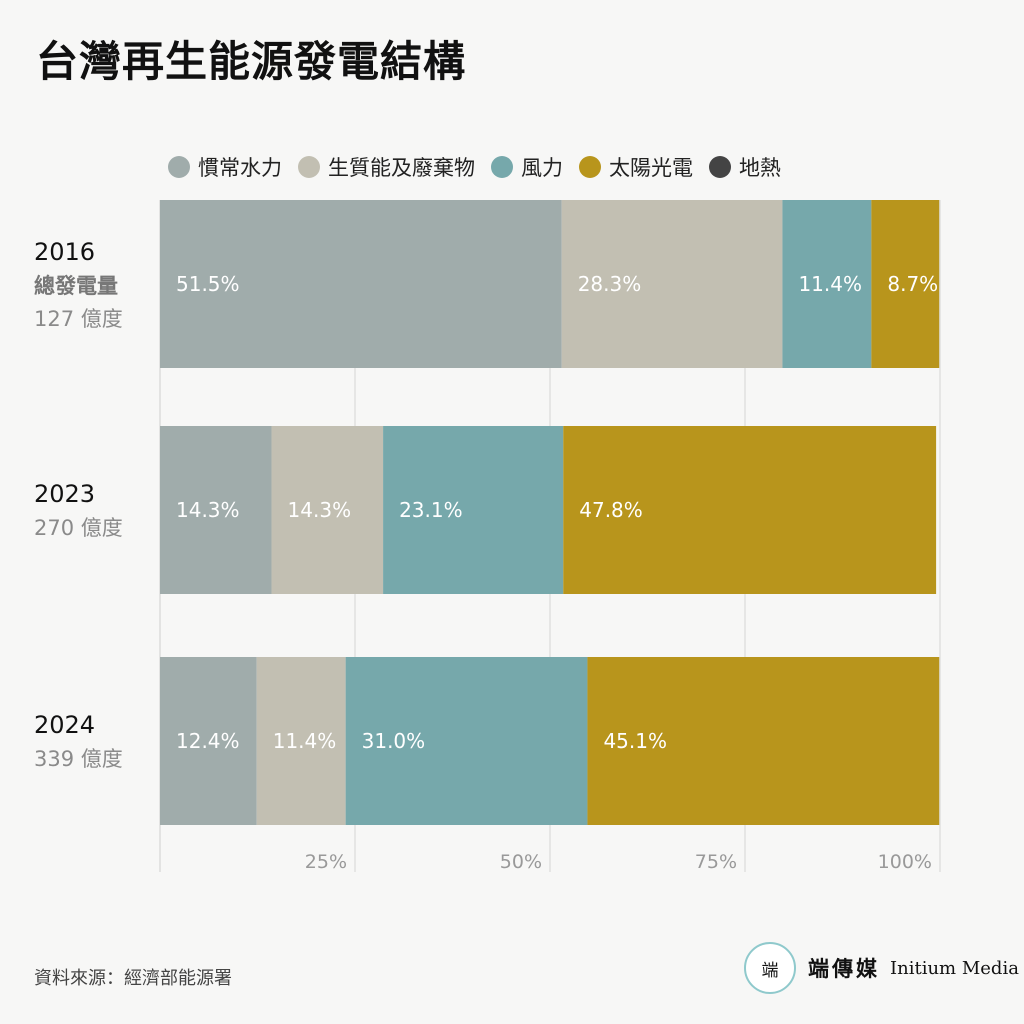 Image resolution: width=1024 pixels, height=1024 pixels. What do you see at coordinates (64, 494) in the screenshot?
I see `category-label: 2023` at bounding box center [64, 494].